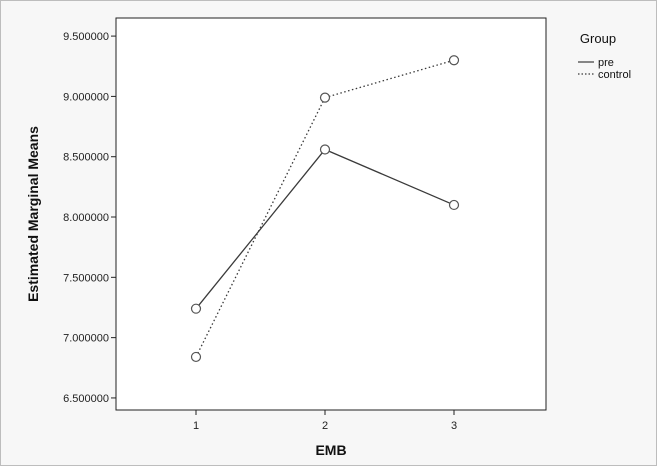 This screenshot has width=657, height=466. I want to click on line-segment-control, so click(260, 227).